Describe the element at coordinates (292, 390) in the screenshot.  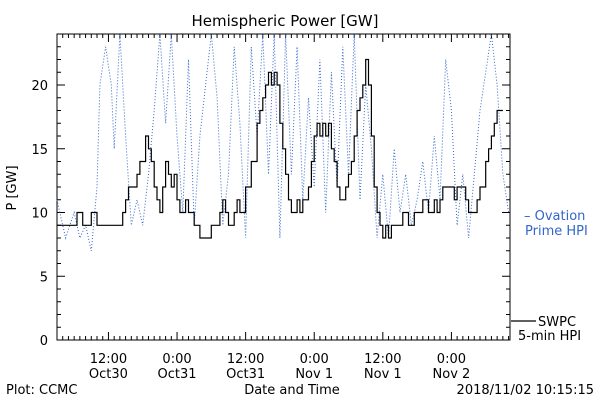
I see `x-axis-label: Date and Time` at that location.